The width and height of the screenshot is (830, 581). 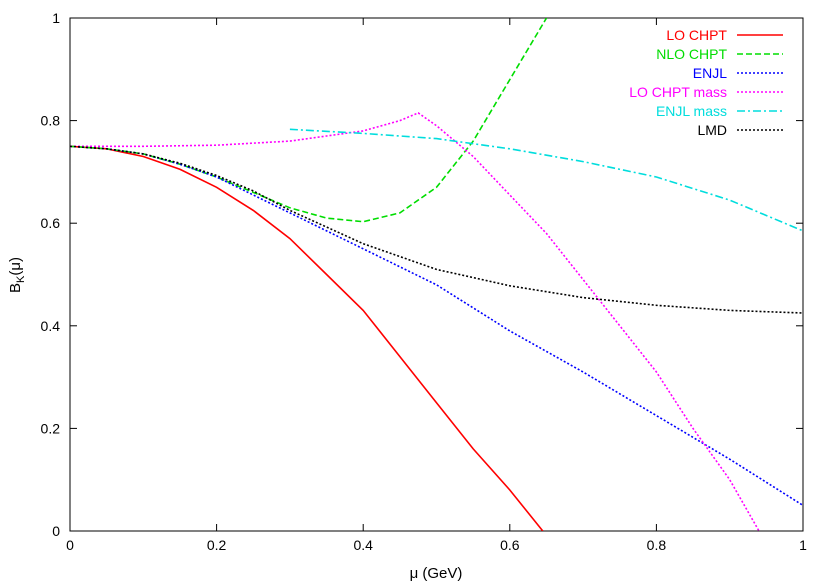 I want to click on y-axis-label: BK(μ), so click(x=17, y=275).